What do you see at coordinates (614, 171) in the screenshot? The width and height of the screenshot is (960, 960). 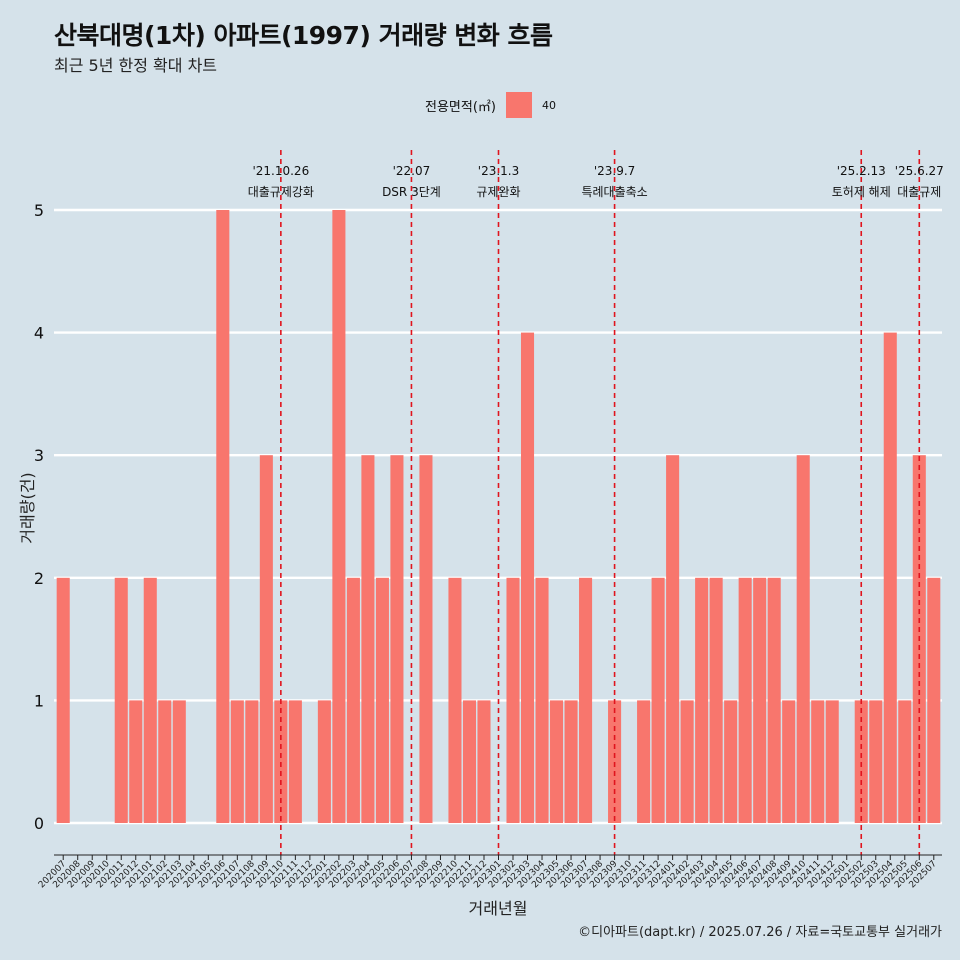 I see `event-date: '23.9.7` at bounding box center [614, 171].